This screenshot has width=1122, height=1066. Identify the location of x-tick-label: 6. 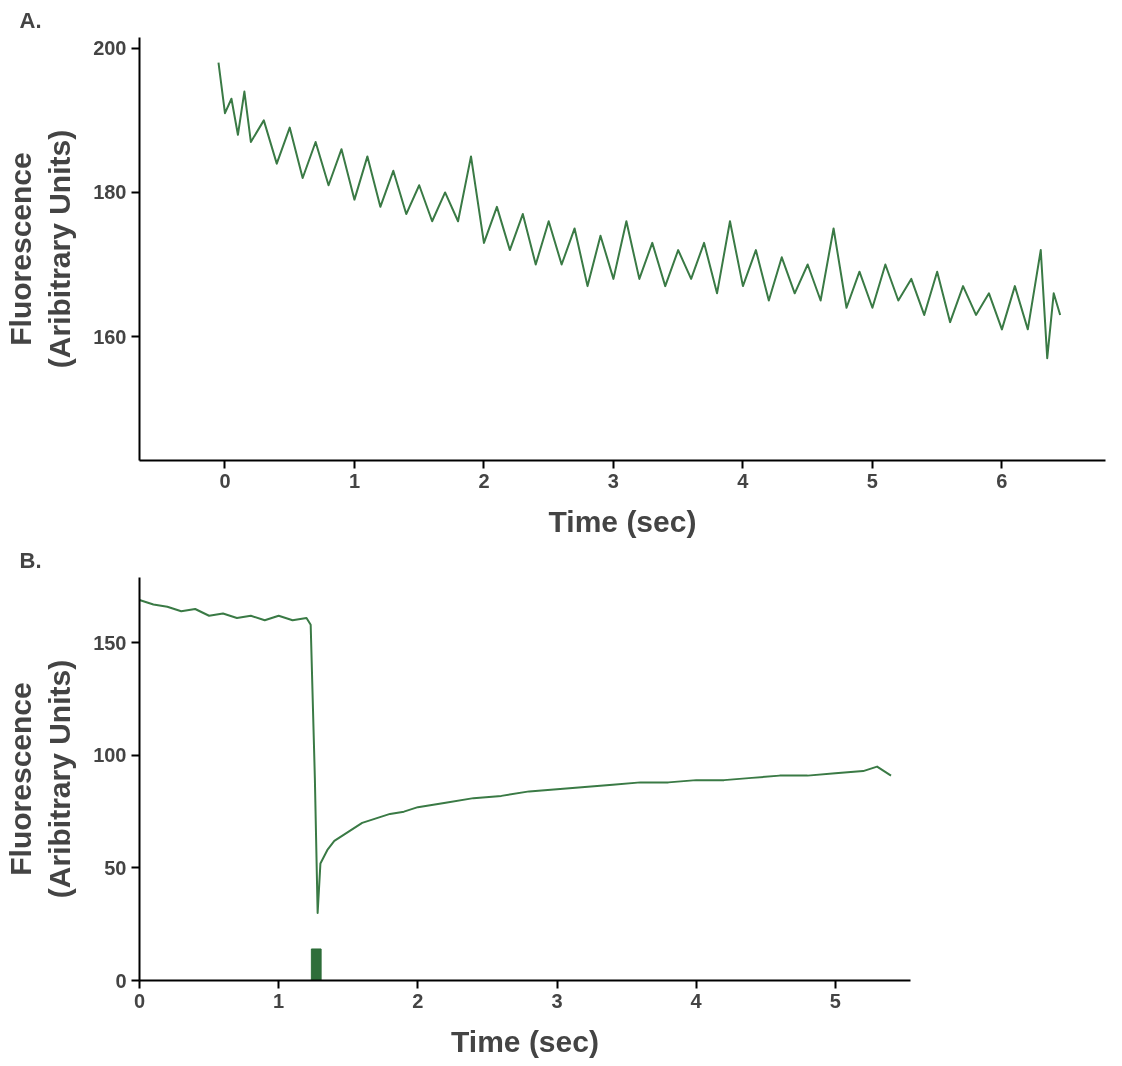
(1002, 480).